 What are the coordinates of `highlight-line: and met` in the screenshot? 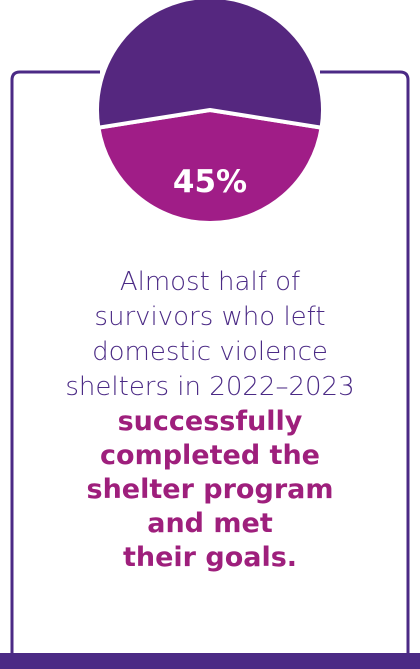 It's located at (210, 523).